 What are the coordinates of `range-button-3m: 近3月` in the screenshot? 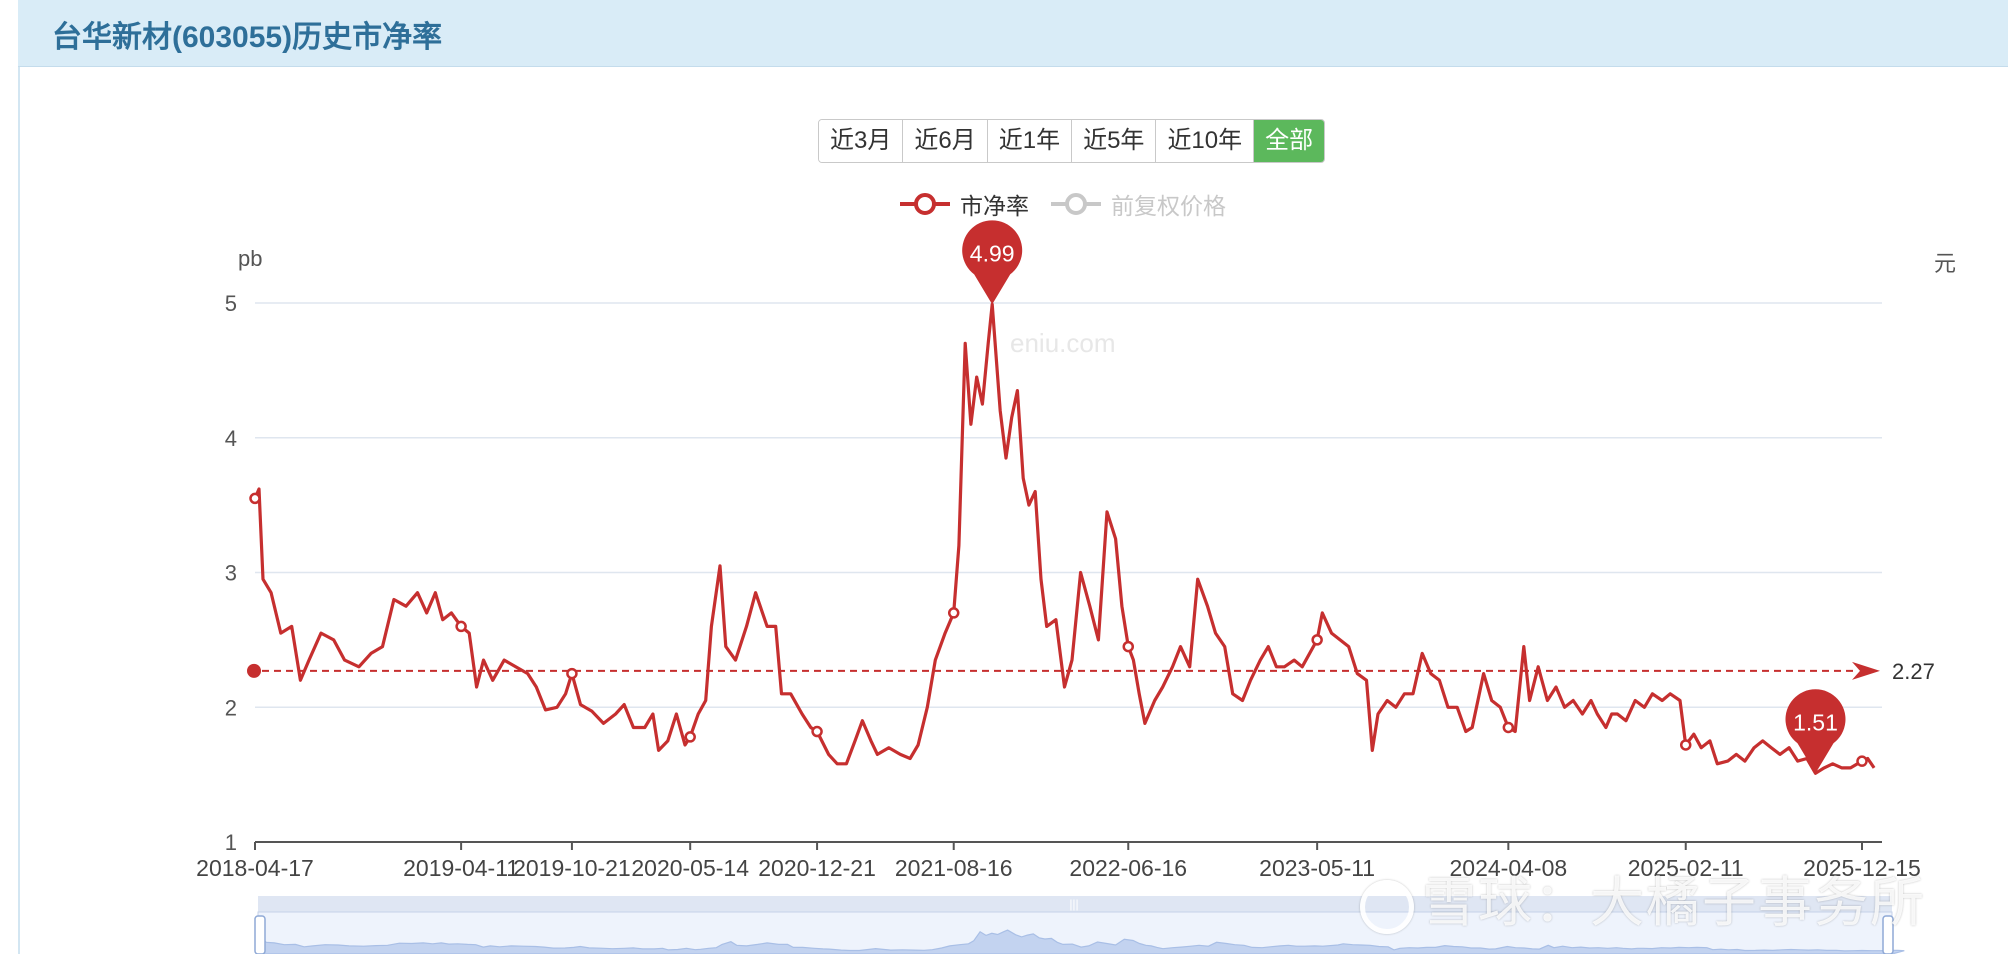 It's located at (861, 141).